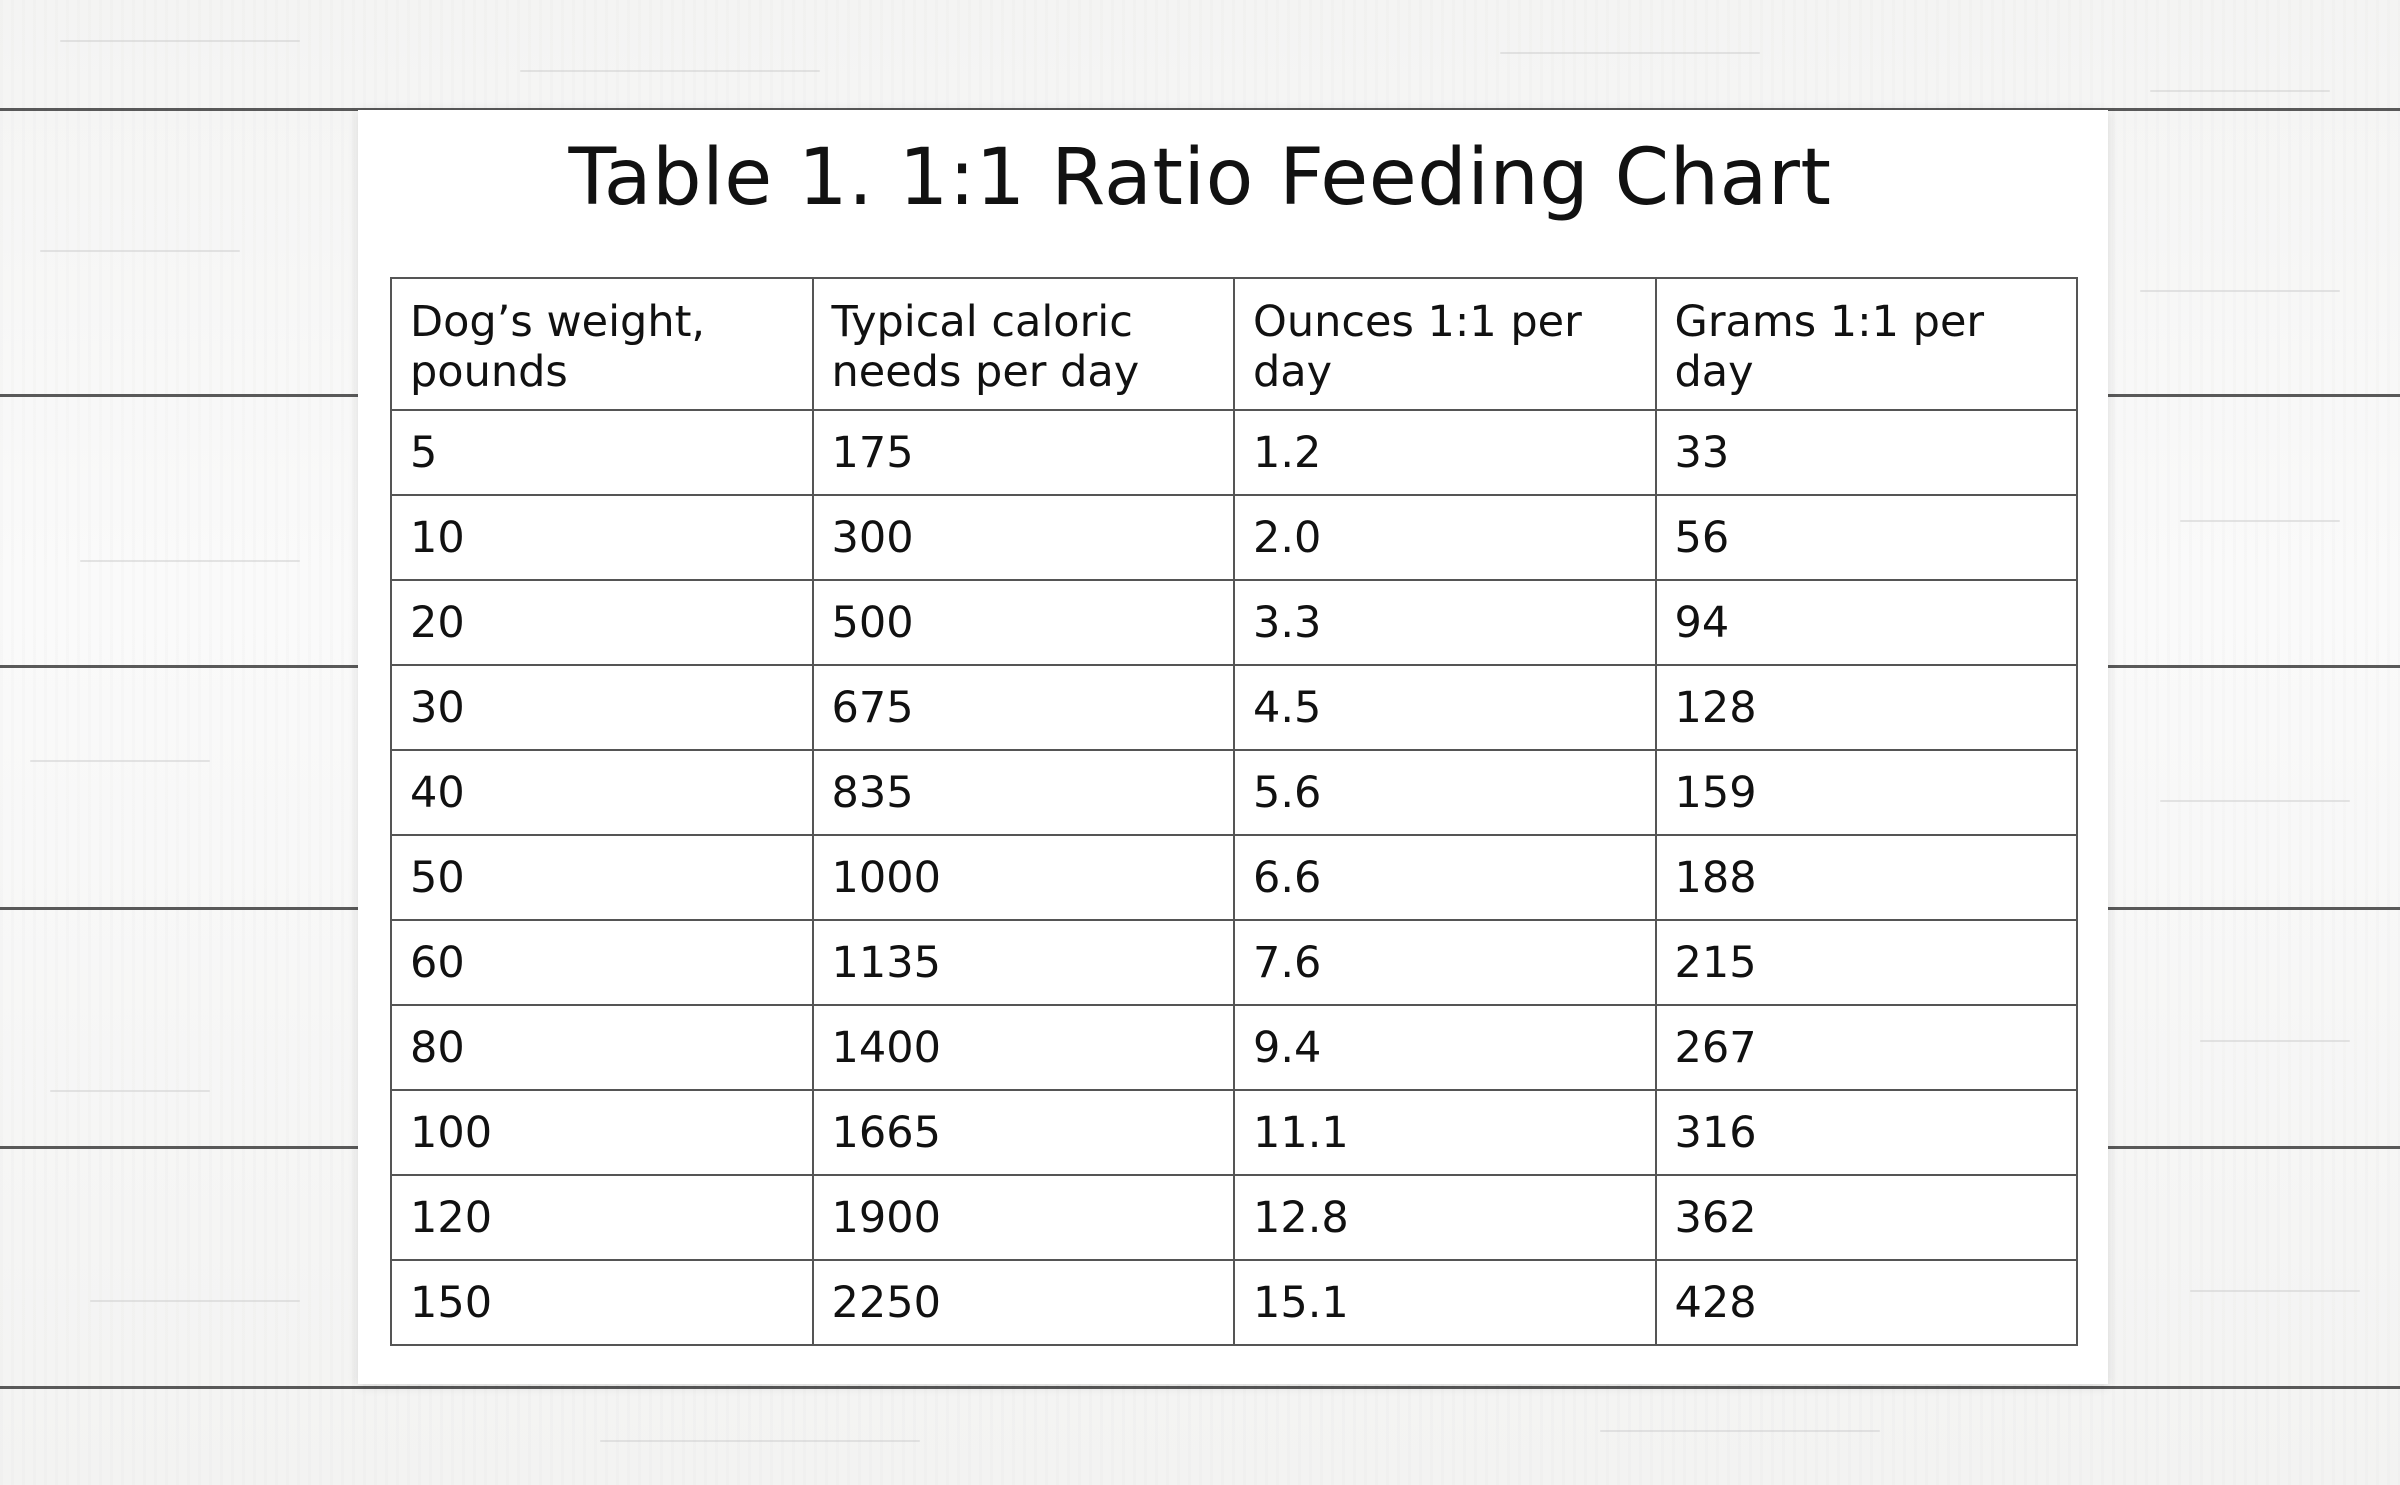 The width and height of the screenshot is (2400, 1485). What do you see at coordinates (1445, 344) in the screenshot?
I see `column-header-ounces: Ounces 1:1 per day` at bounding box center [1445, 344].